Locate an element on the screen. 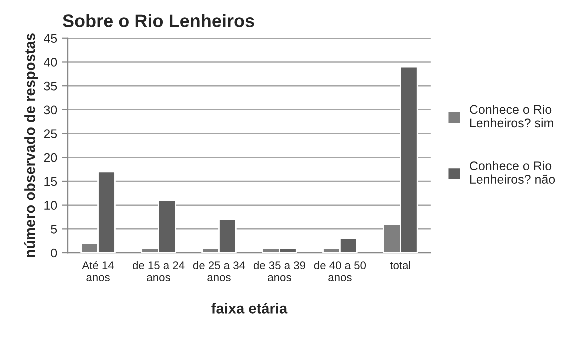 The image size is (567, 349). legend-label: Conhece o Rio Lenheiros? não is located at coordinates (513, 172).